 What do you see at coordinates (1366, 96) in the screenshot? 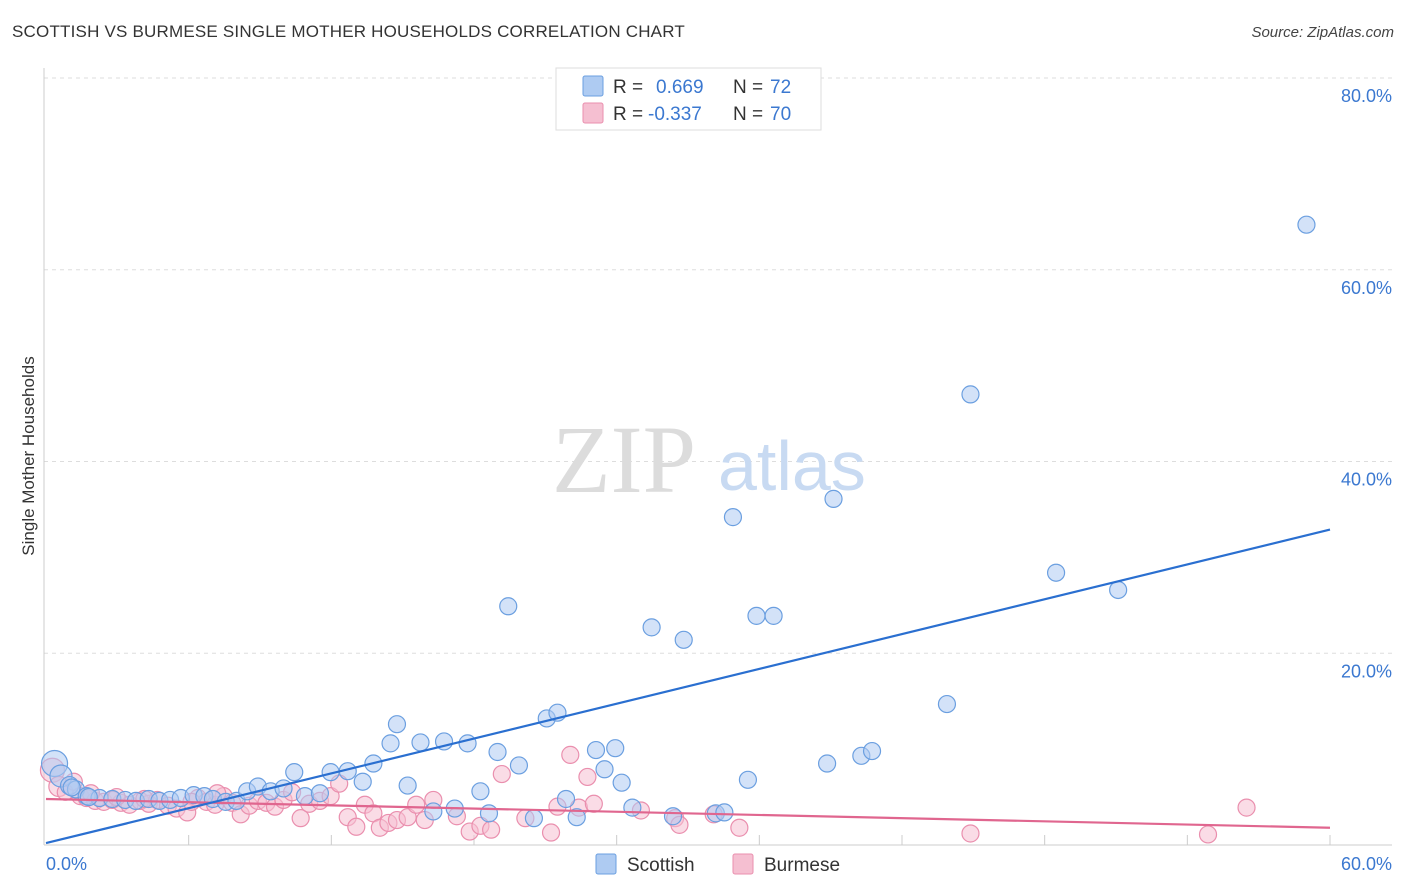
I see `y-tick-label-80: 80.0%` at bounding box center [1366, 96].